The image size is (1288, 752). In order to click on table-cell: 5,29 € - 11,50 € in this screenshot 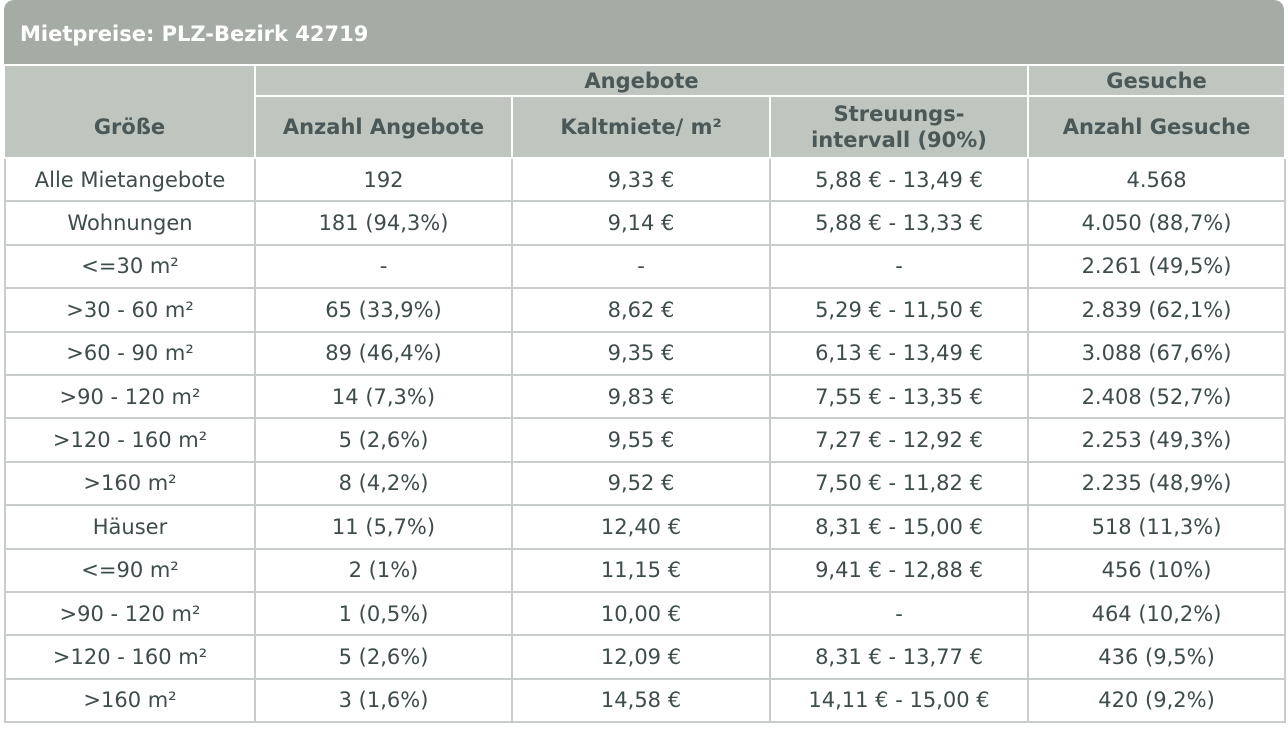, I will do `click(899, 310)`.